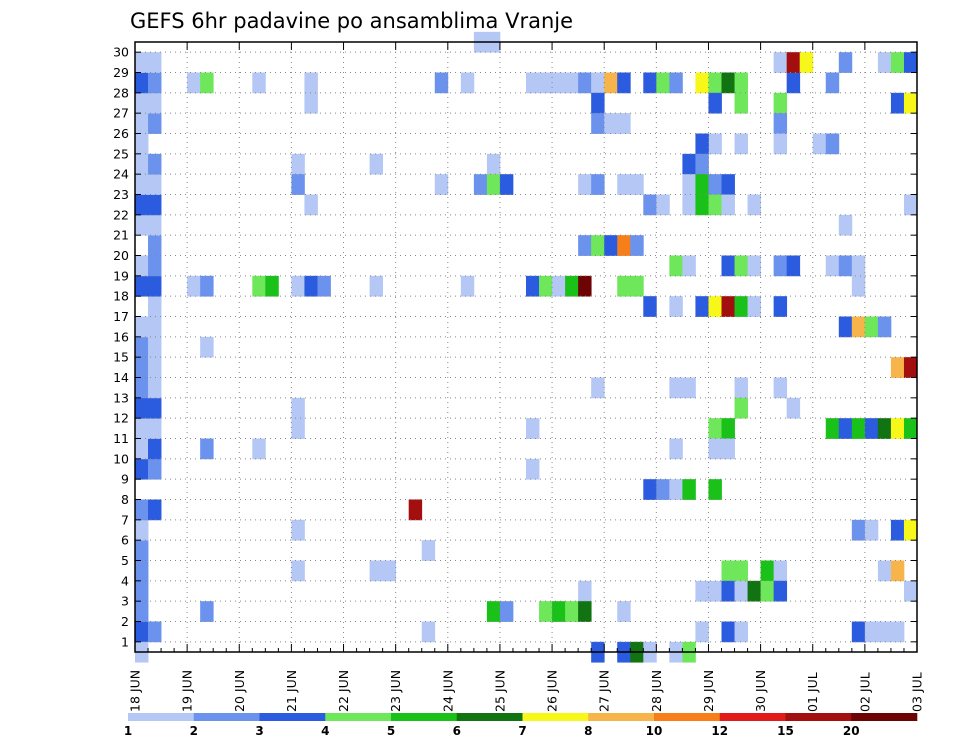  What do you see at coordinates (121, 214) in the screenshot?
I see `y-tick-label: 22` at bounding box center [121, 214].